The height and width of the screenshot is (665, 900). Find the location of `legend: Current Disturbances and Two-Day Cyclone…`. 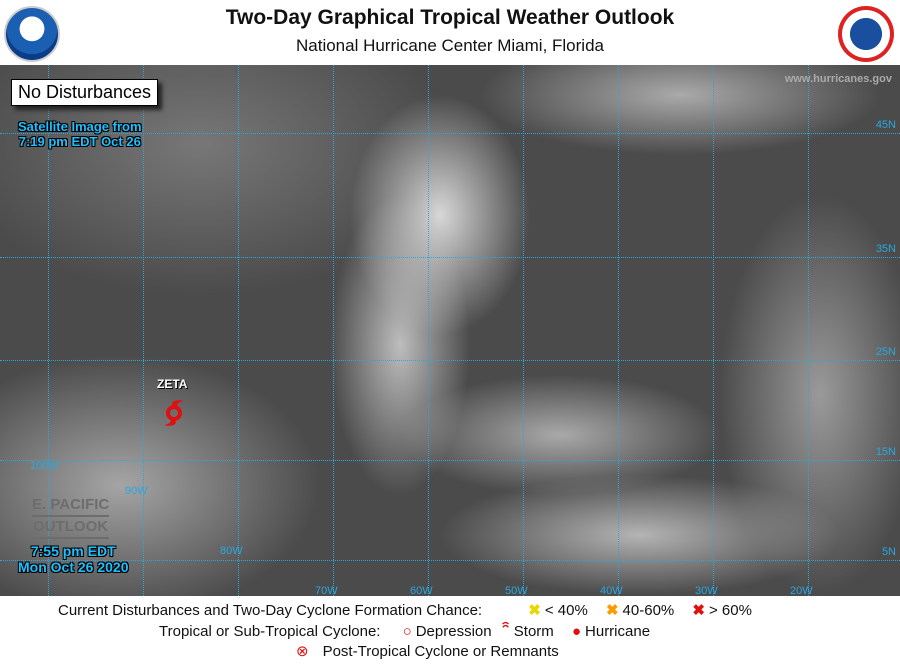

legend: Current Disturbances and Two-Day Cyclone… is located at coordinates (450, 630).